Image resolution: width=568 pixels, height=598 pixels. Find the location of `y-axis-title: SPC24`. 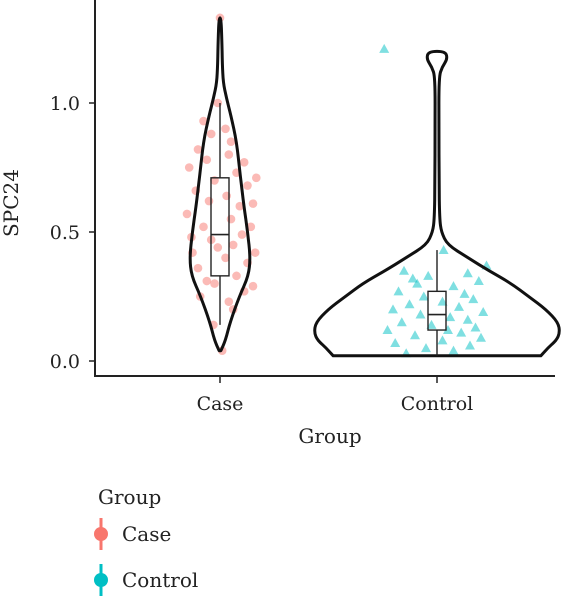

y-axis-title: SPC24 is located at coordinates (11, 203).